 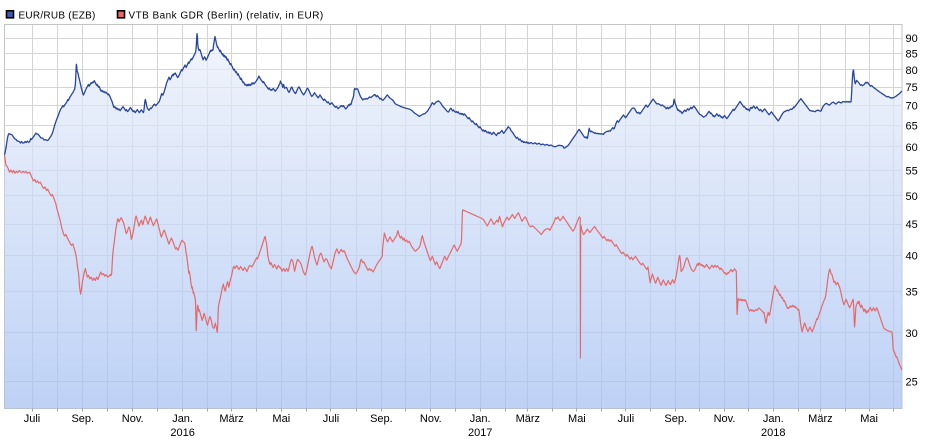 I want to click on svg-text: 55, so click(x=912, y=171).